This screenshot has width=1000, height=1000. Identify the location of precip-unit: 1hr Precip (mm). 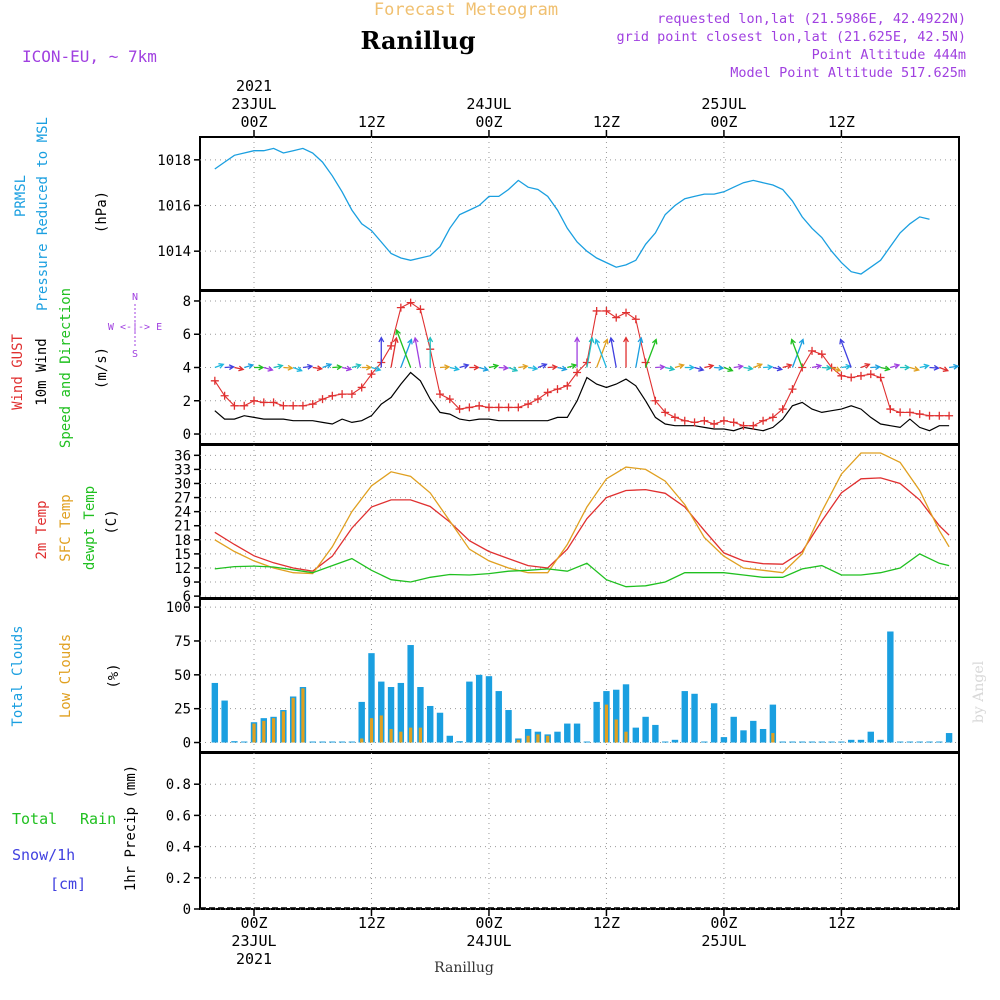
(131, 828).